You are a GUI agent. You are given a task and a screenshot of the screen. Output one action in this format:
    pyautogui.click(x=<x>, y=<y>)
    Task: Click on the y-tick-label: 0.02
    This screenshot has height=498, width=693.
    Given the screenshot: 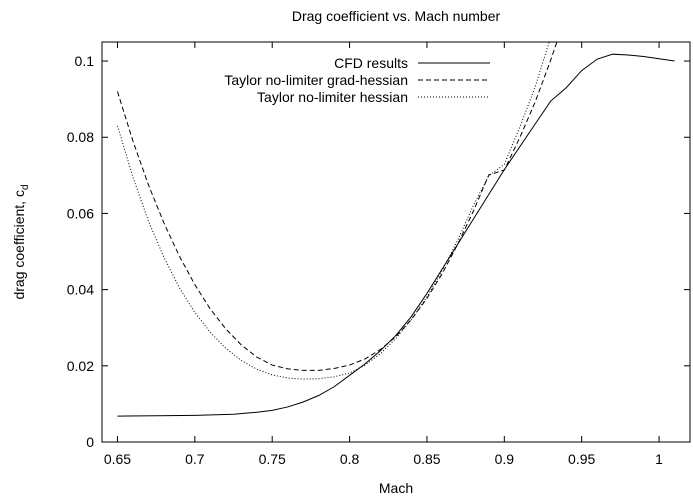 What is the action you would take?
    pyautogui.click(x=80, y=366)
    